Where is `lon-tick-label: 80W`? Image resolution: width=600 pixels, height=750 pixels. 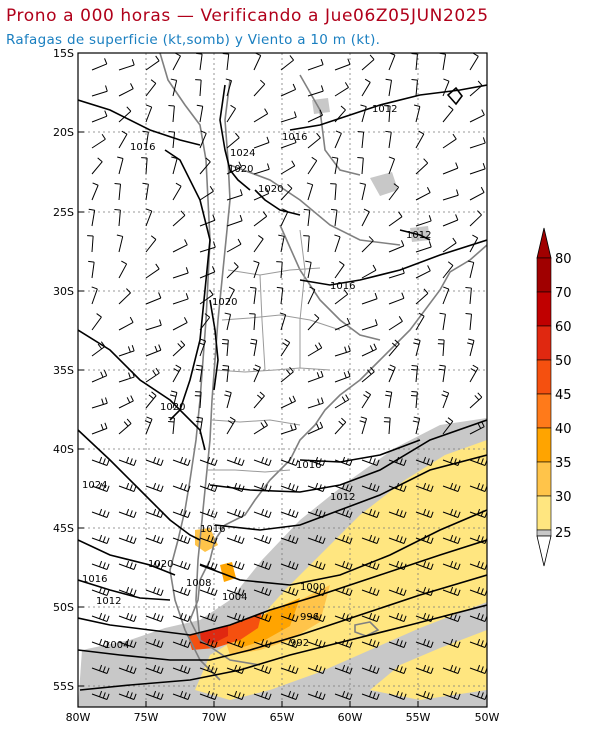
lon-tick-label: 80W is located at coordinates (78, 717).